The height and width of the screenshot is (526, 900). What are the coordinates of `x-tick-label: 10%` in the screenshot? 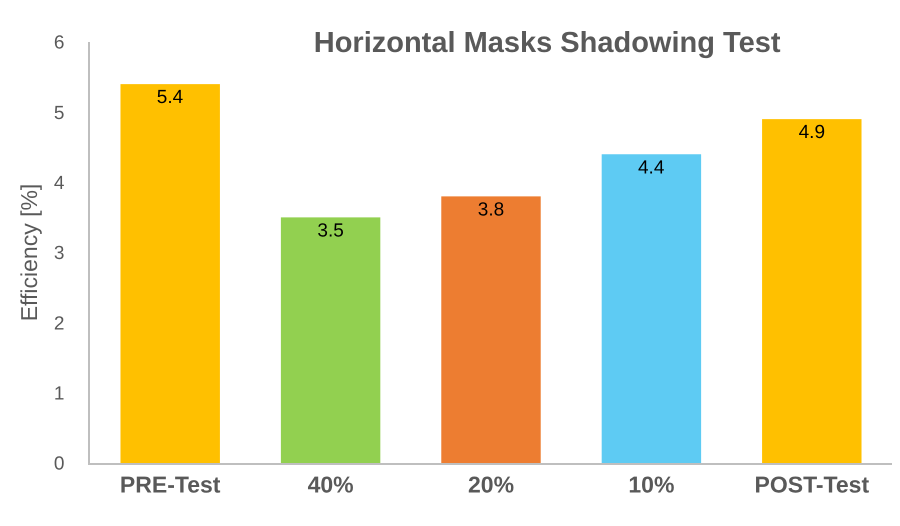 It's located at (651, 484).